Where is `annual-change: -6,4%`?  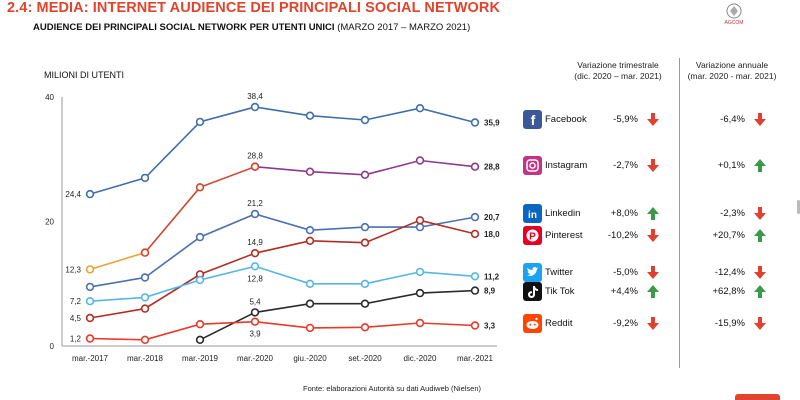 annual-change: -6,4% is located at coordinates (732, 119).